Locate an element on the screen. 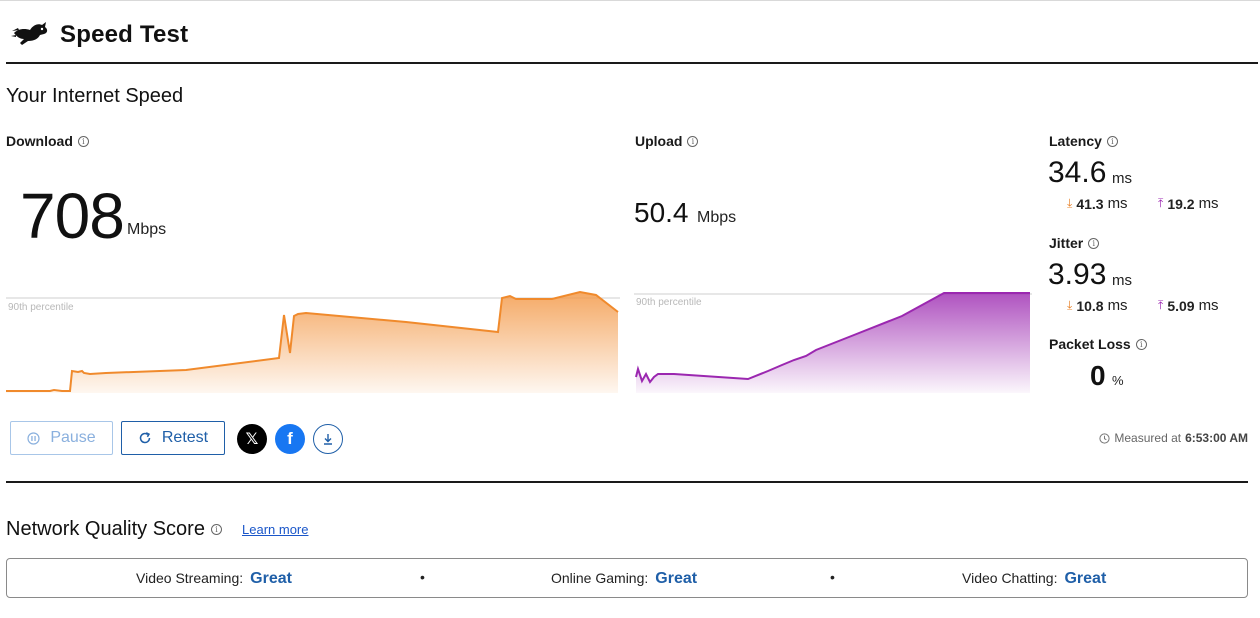 The width and height of the screenshot is (1260, 618). quality-item-online-gaming: Online Gaming: Great is located at coordinates (624, 579).